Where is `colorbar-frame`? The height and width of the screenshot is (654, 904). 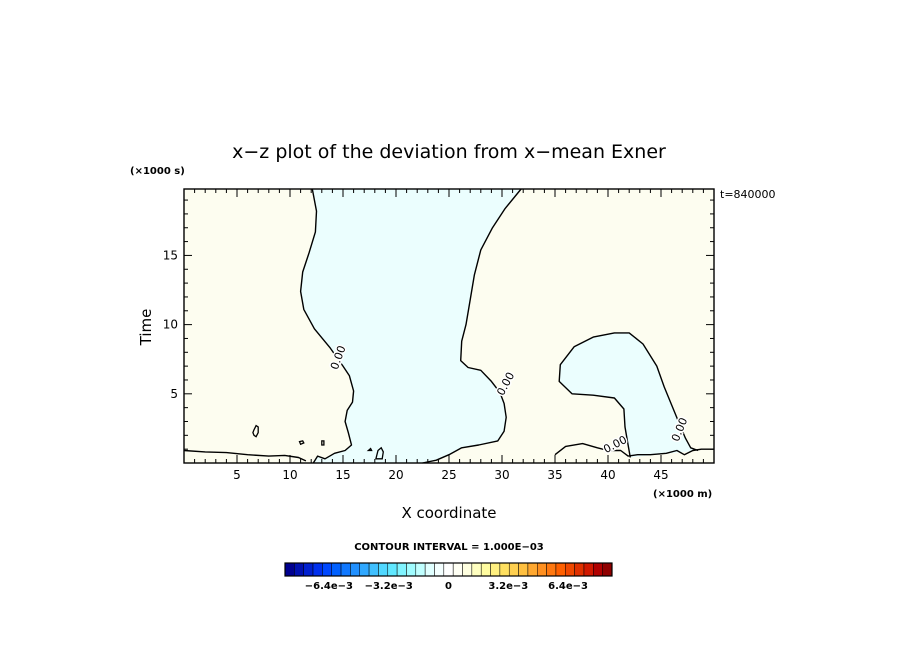 colorbar-frame is located at coordinates (448, 569).